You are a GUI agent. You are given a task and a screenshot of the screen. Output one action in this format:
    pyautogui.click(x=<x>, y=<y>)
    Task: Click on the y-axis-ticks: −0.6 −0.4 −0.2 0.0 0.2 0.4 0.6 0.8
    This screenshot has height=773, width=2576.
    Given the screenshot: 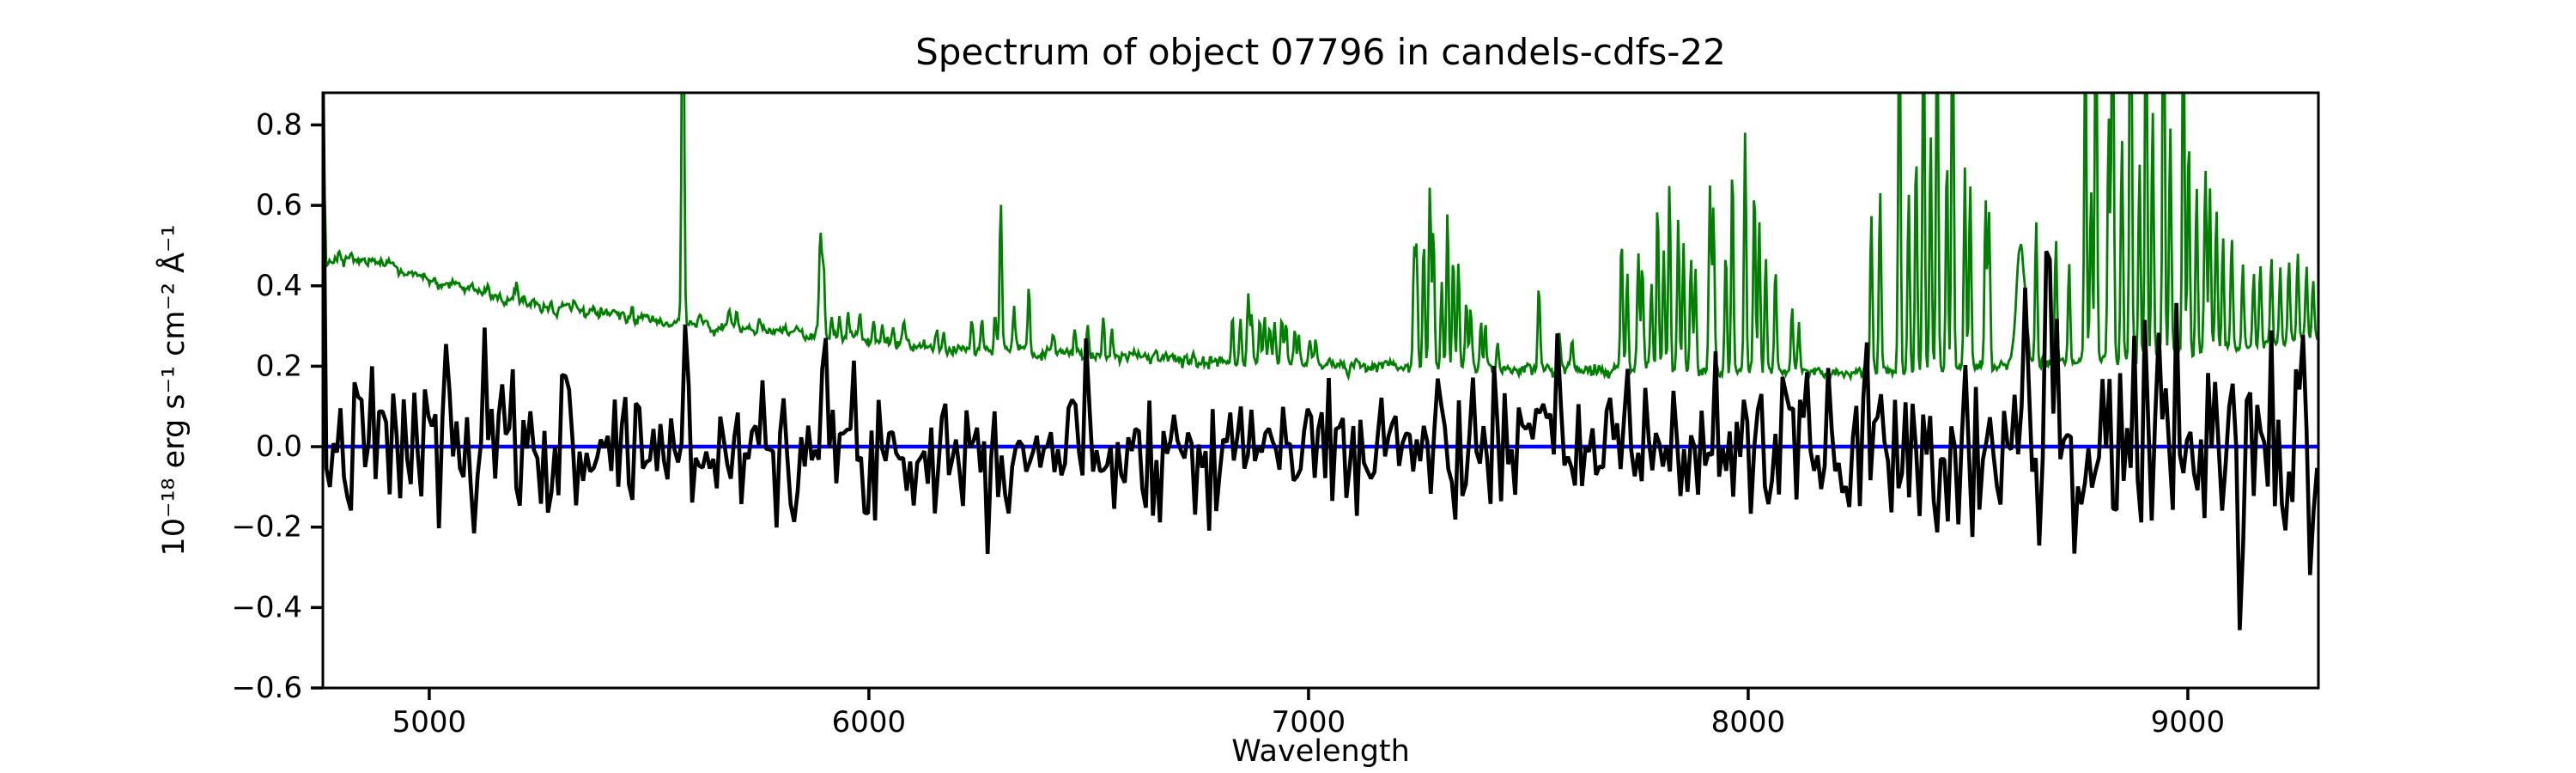 What is the action you would take?
    pyautogui.click(x=277, y=406)
    